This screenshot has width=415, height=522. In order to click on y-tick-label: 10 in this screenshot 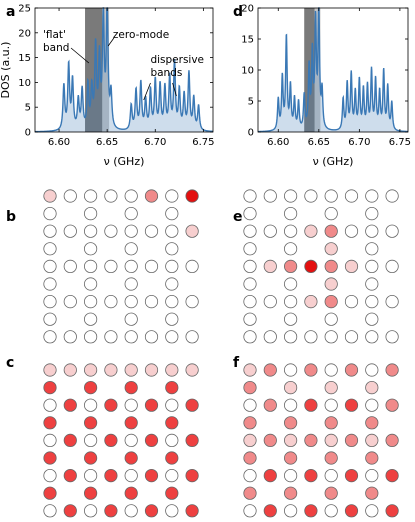, I will do `click(247, 71)`.